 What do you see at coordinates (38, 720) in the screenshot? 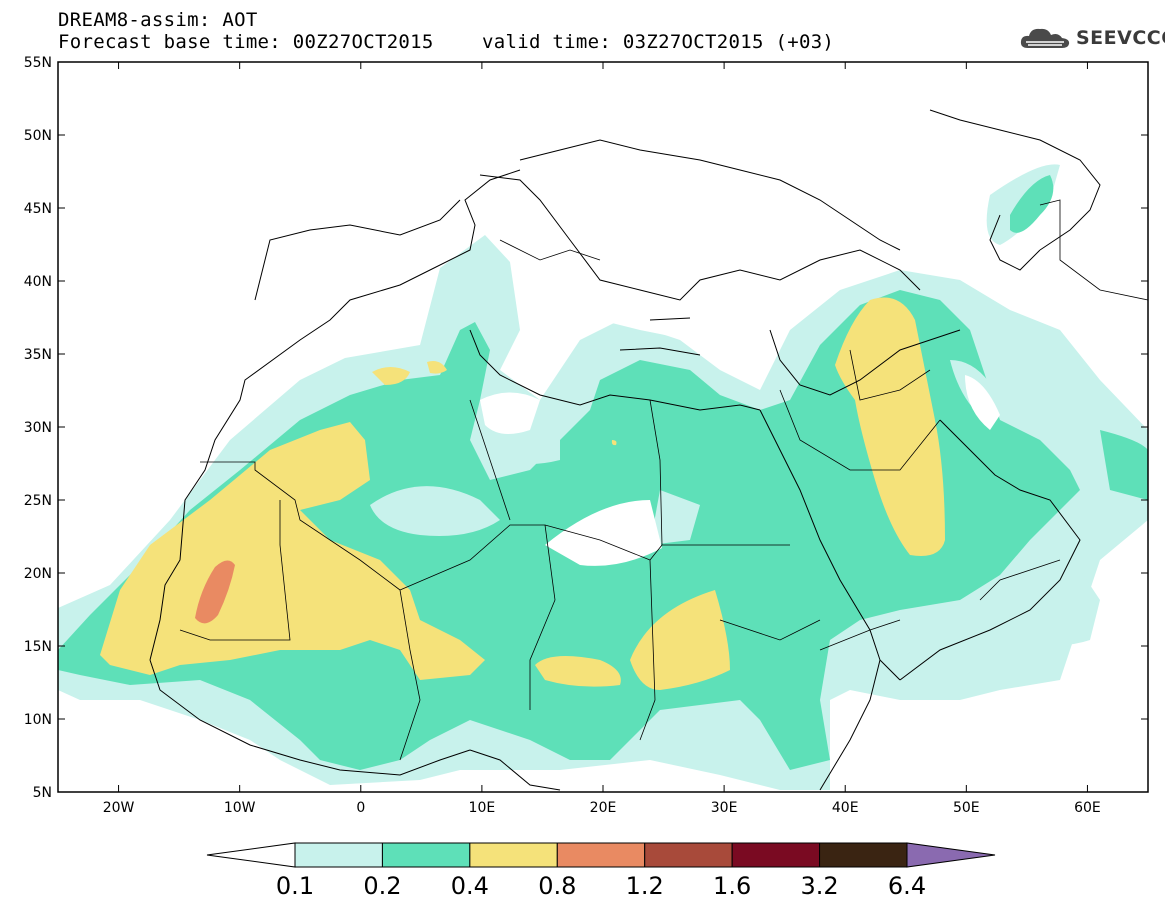
I see `lat-tick-label: 10N` at bounding box center [38, 720].